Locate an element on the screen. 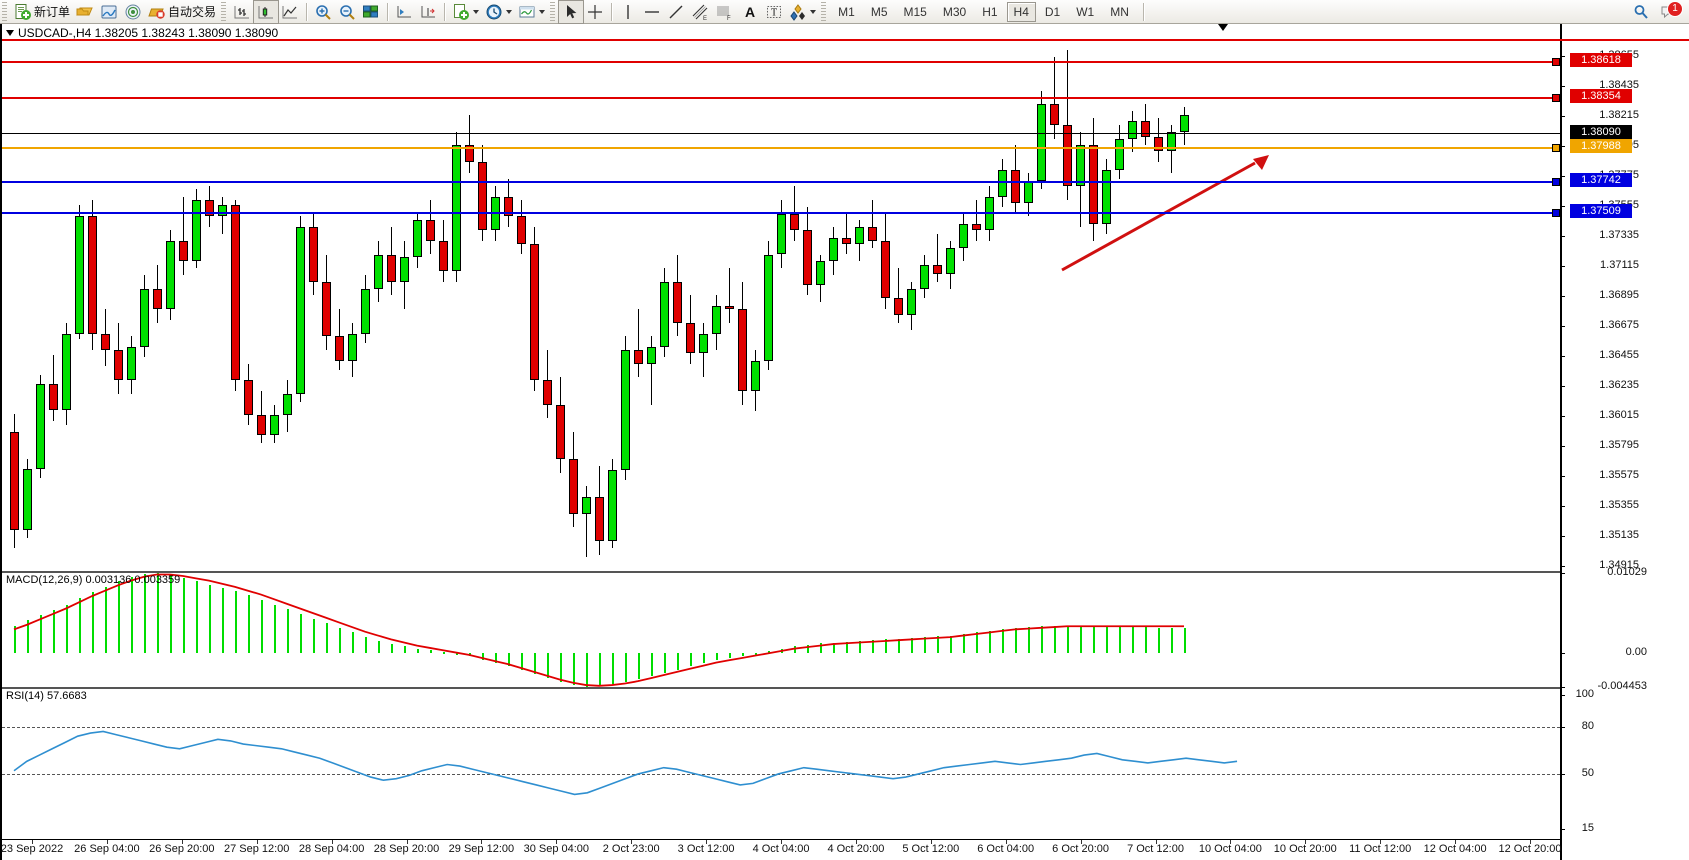  data-window-button is located at coordinates (109, 12).